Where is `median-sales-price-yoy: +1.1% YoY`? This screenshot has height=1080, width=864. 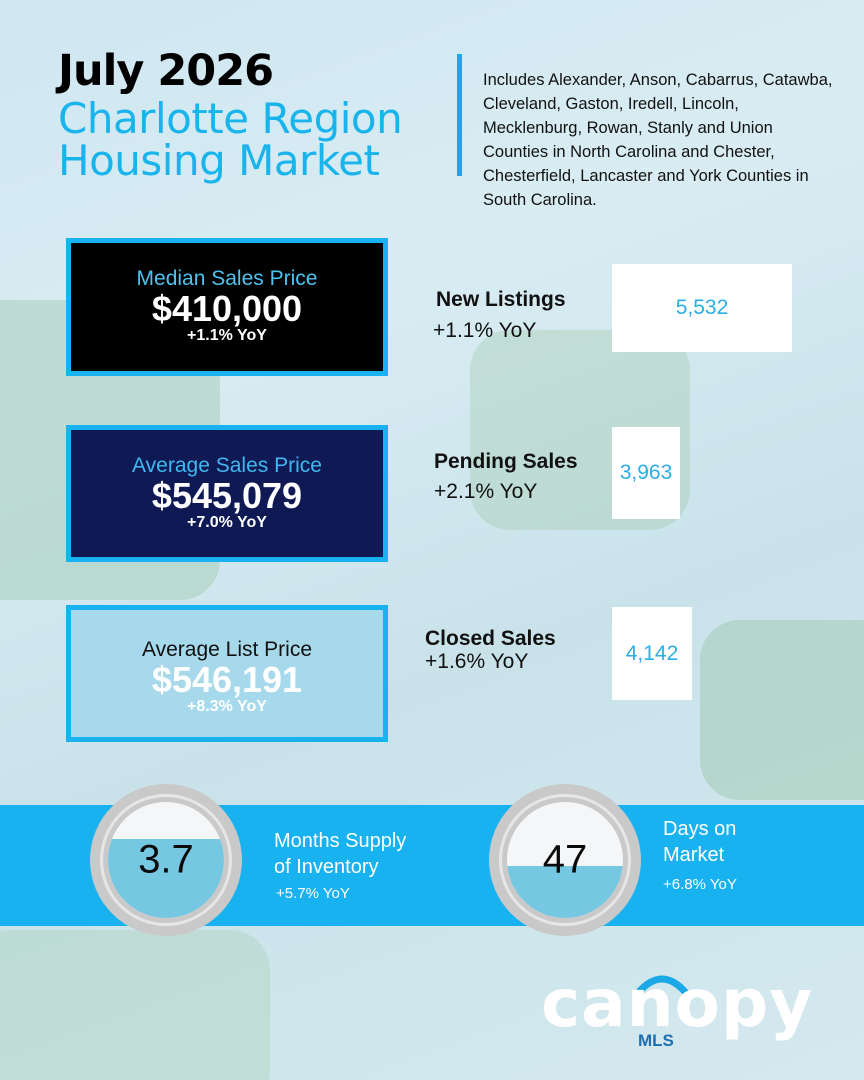 median-sales-price-yoy: +1.1% YoY is located at coordinates (227, 335).